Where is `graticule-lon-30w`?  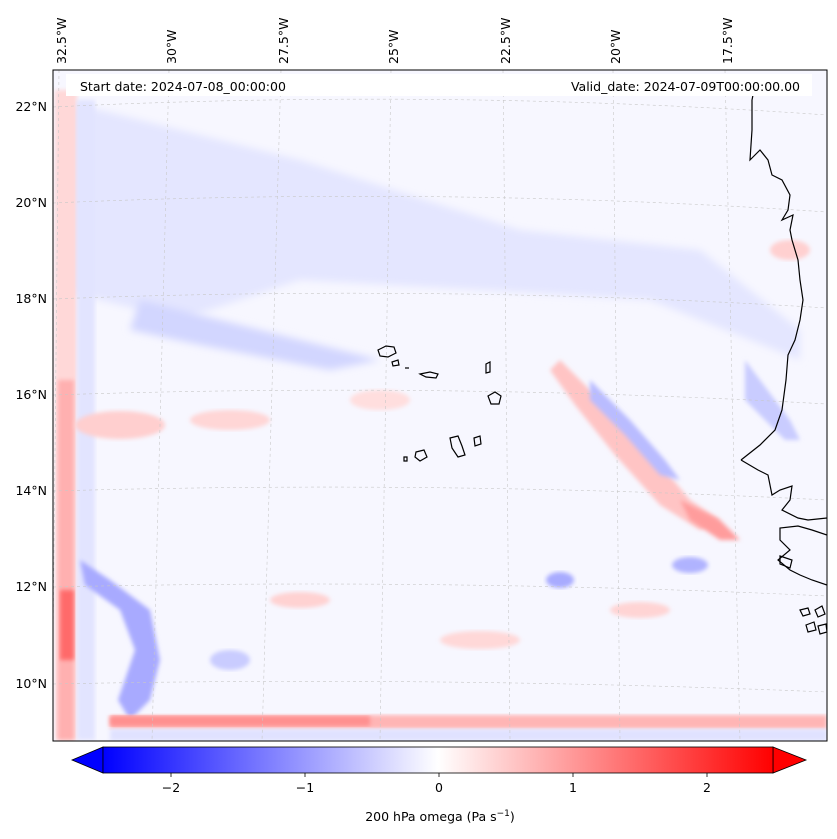 graticule-lon-30w is located at coordinates (160, 405).